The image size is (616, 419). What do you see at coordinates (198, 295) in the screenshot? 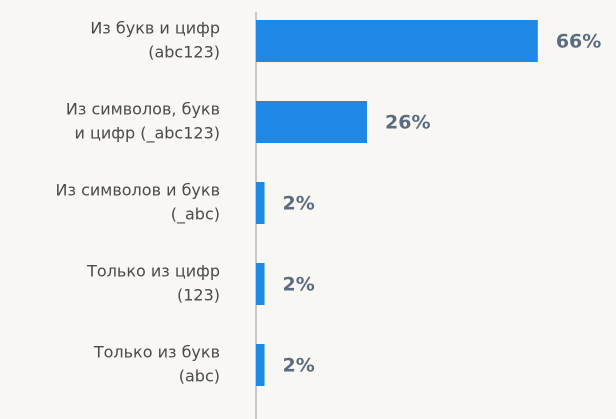
I see `category-label: (123)` at bounding box center [198, 295].